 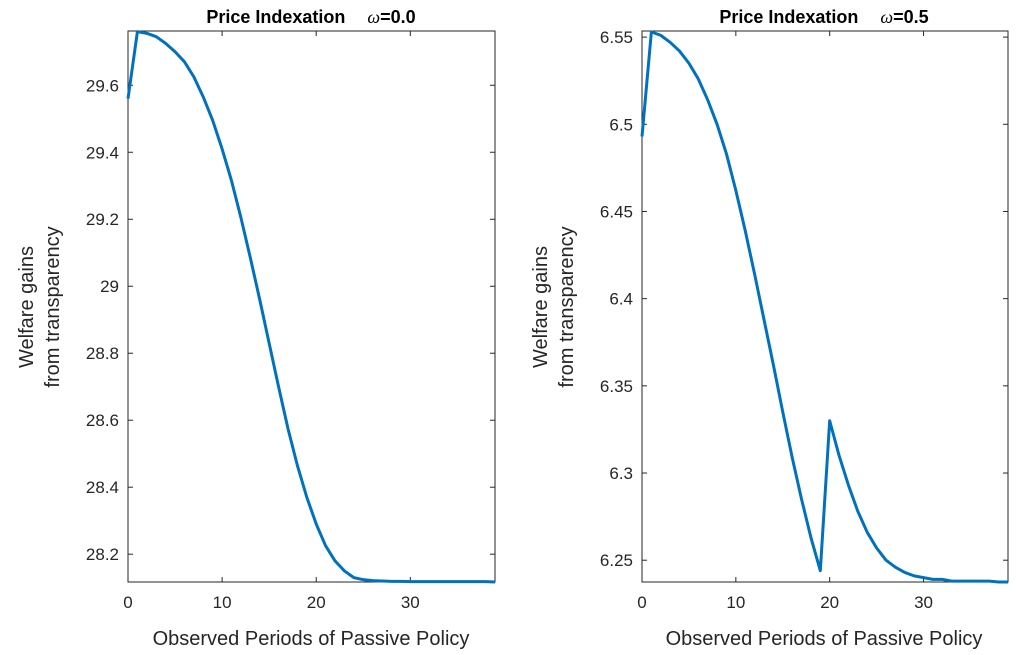 I want to click on y-tick-label: 28.8, so click(x=102, y=353).